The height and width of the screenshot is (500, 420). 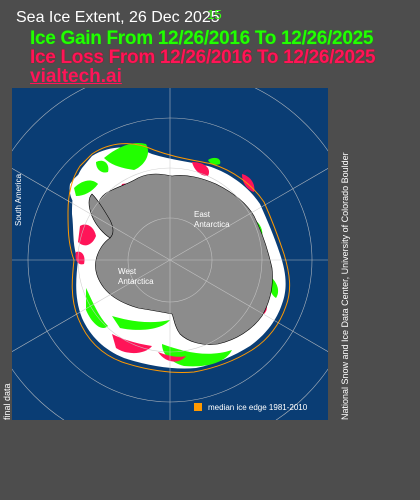 I want to click on svg-text: West, so click(x=127, y=271).